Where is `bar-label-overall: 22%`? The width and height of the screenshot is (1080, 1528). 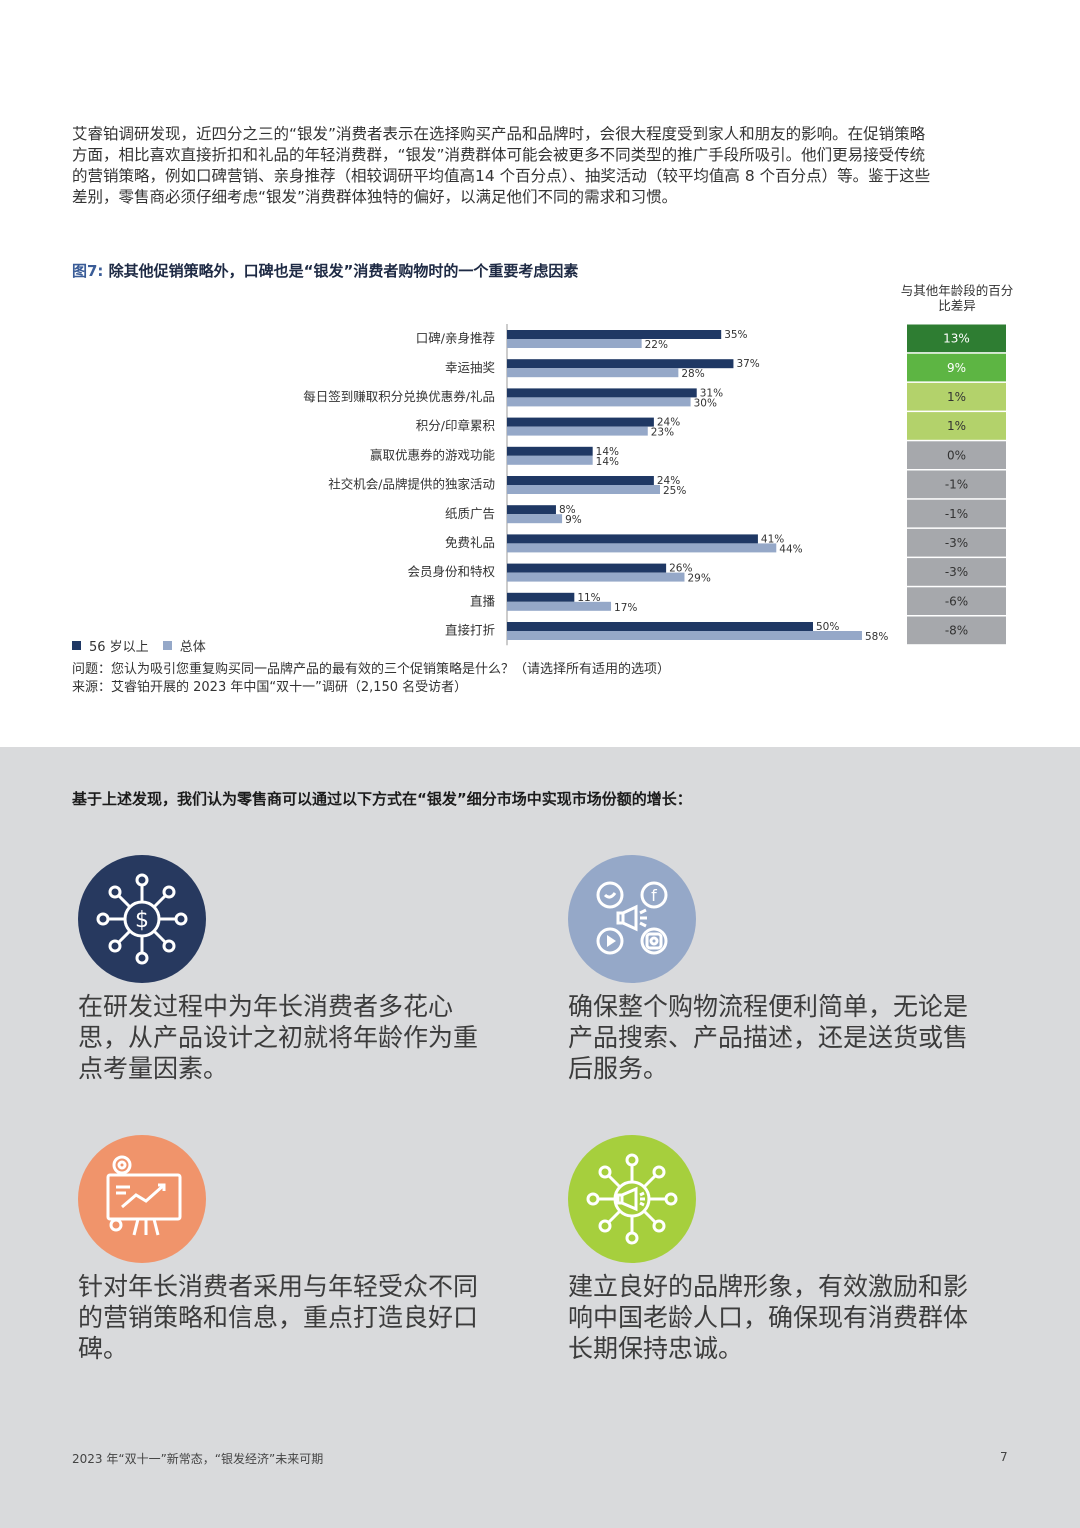 bar-label-overall: 22% is located at coordinates (656, 345).